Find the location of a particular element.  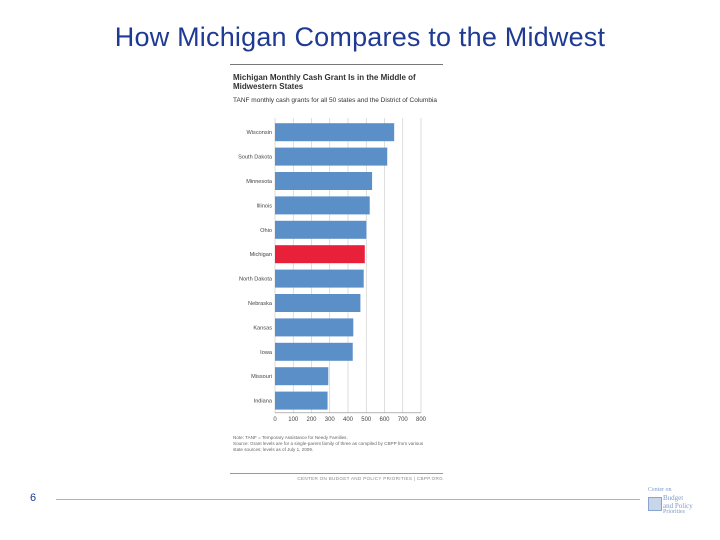

x-tick-label: 600 is located at coordinates (384, 420).